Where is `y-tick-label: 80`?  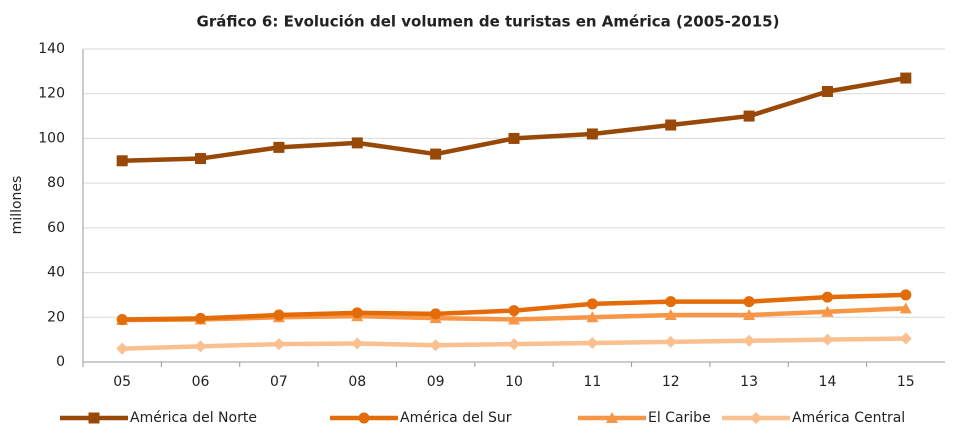 y-tick-label: 80 is located at coordinates (56, 183).